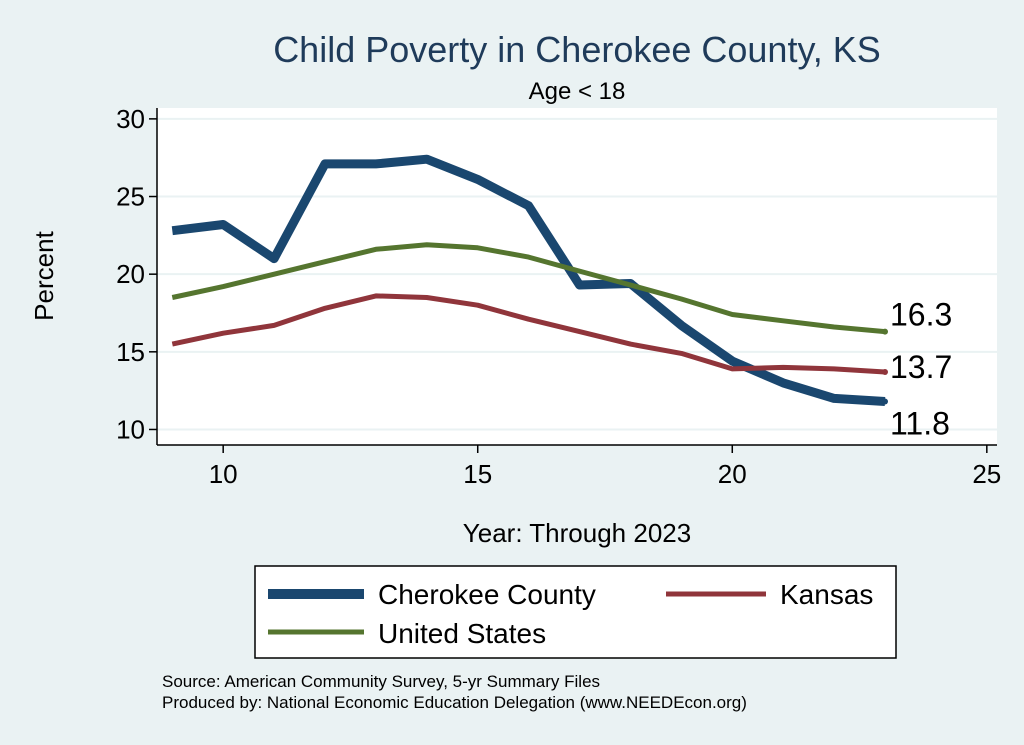 The width and height of the screenshot is (1024, 745). Describe the element at coordinates (577, 91) in the screenshot. I see `chart-subtitle: Age < 18` at that location.